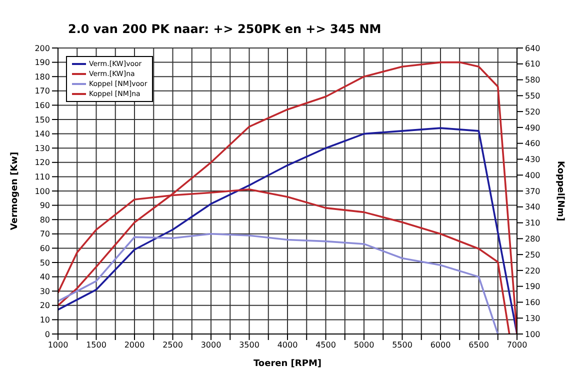  What do you see at coordinates (532, 255) in the screenshot?
I see `y2-tick-label: 250` at bounding box center [532, 255].